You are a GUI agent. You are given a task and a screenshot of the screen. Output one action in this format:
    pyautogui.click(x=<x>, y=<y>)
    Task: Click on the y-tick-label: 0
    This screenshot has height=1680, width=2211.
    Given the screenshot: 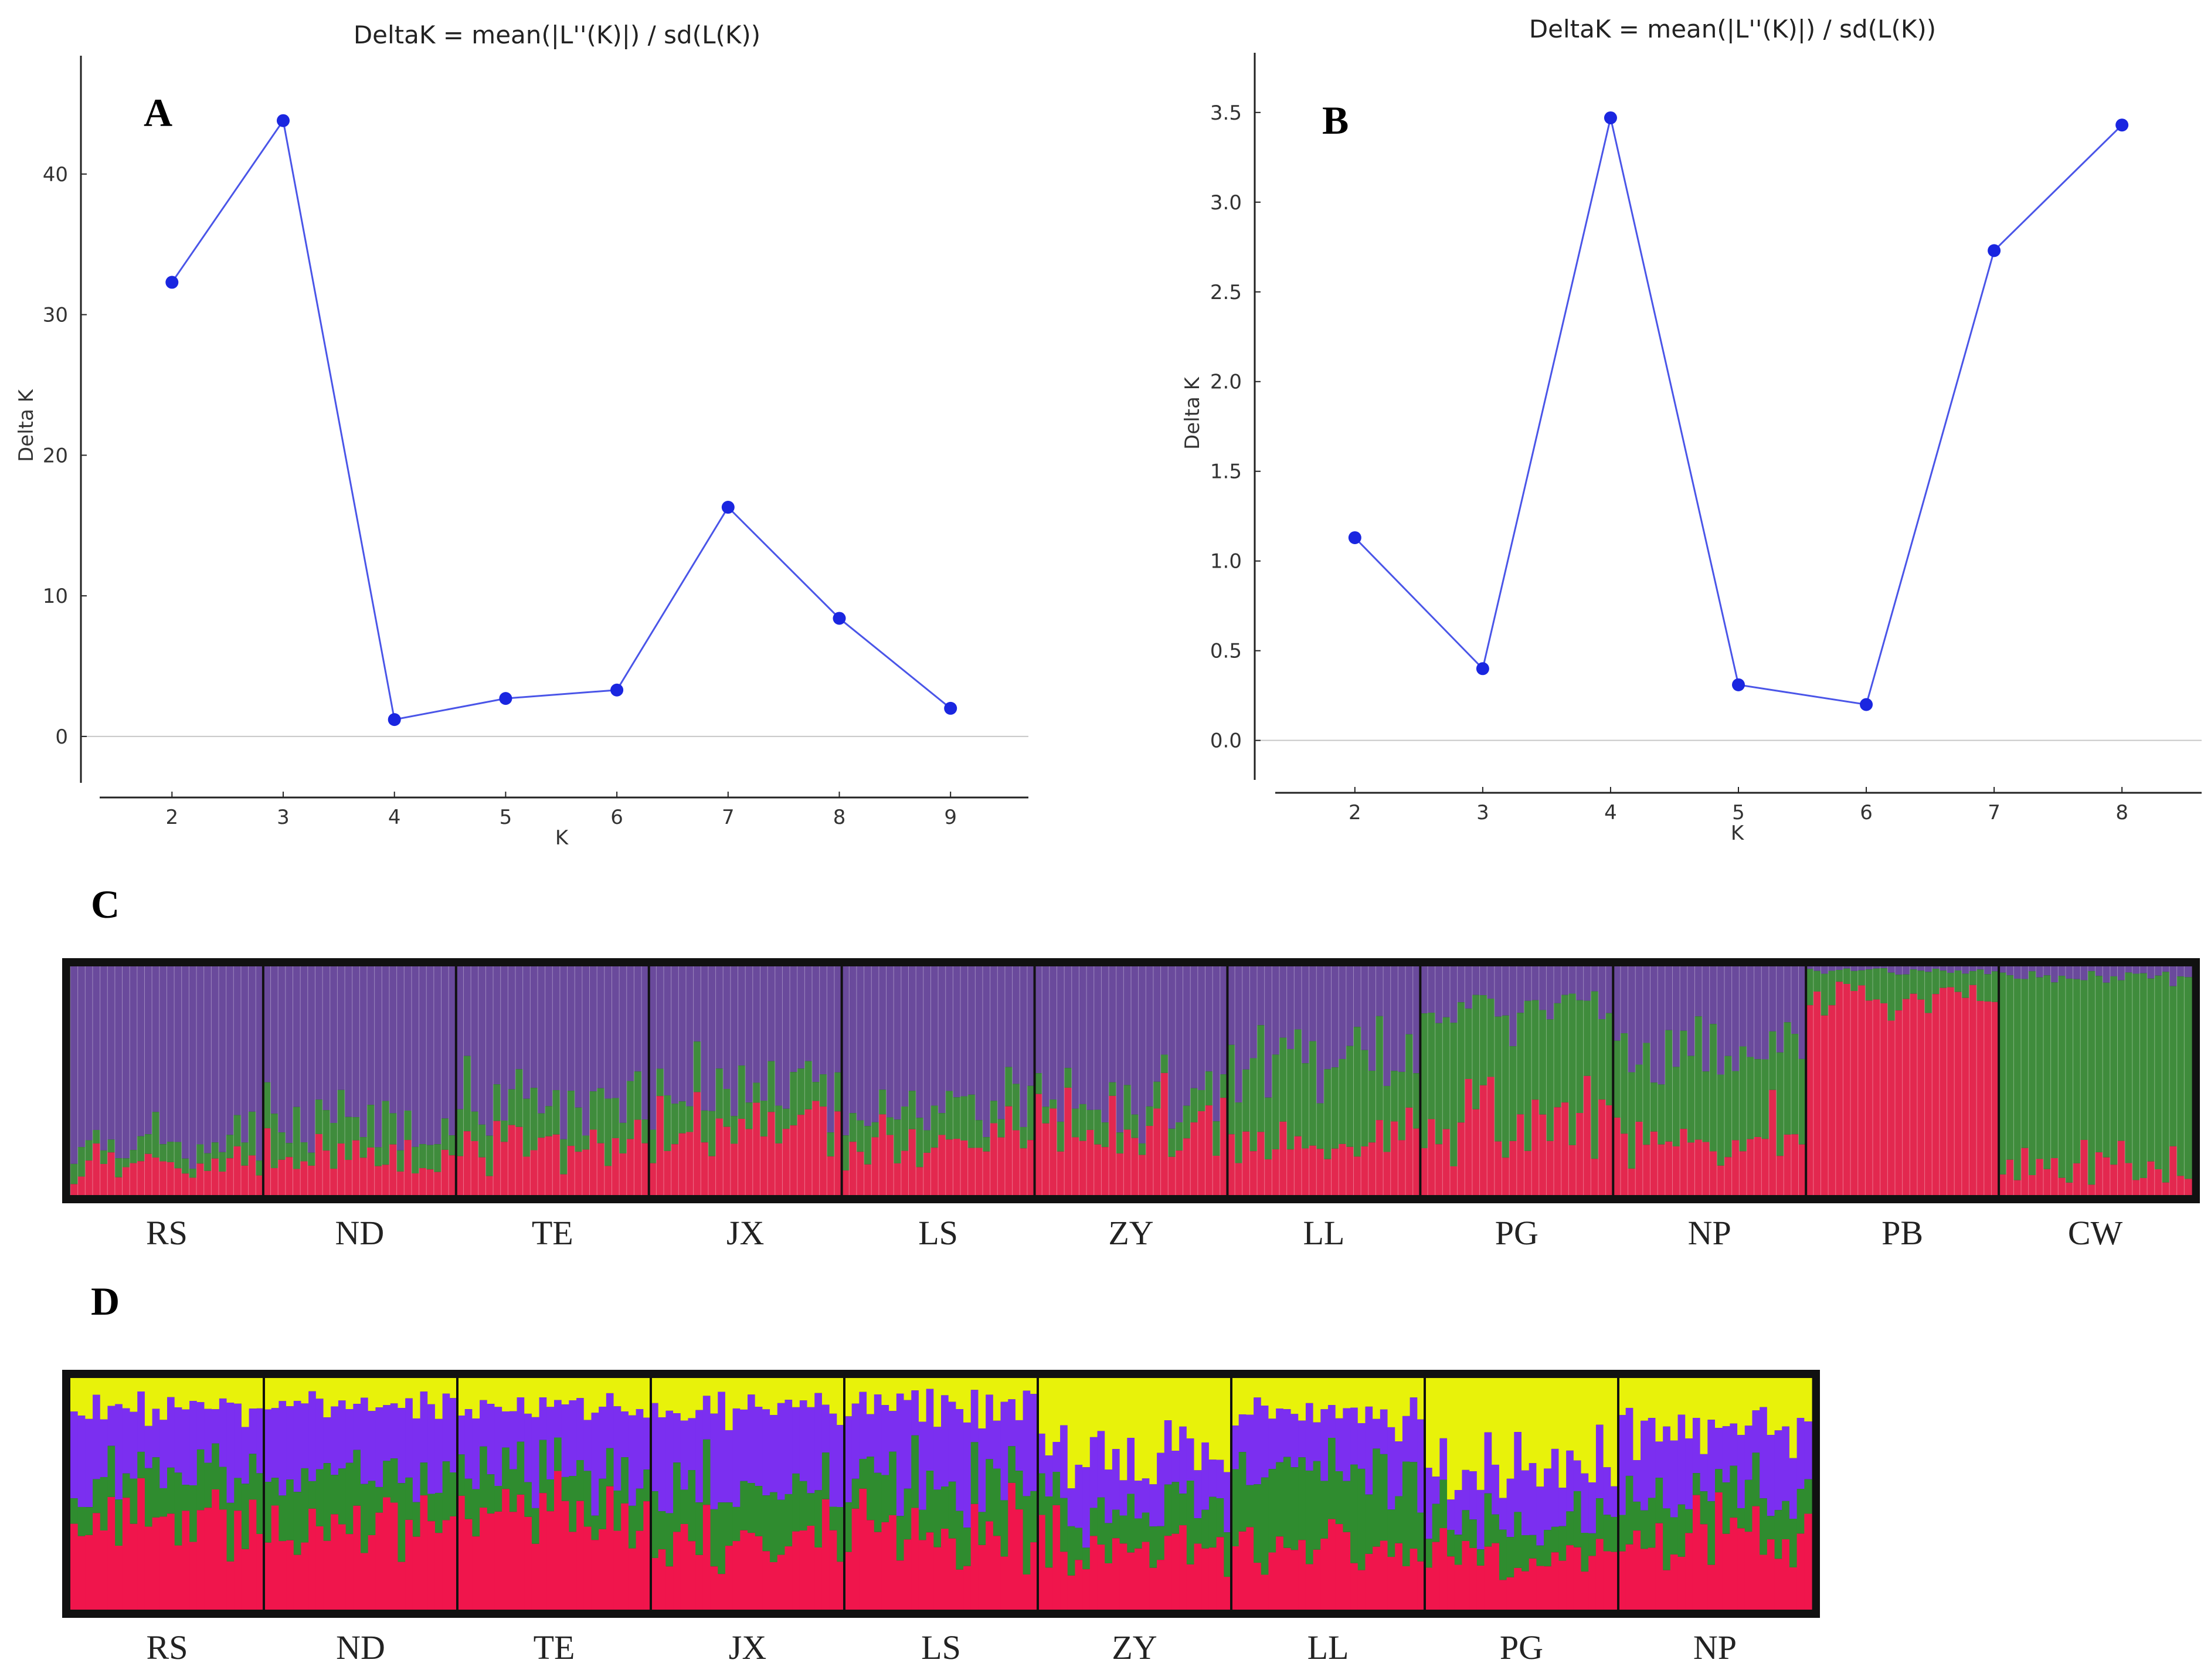 What is the action you would take?
    pyautogui.click(x=61, y=737)
    